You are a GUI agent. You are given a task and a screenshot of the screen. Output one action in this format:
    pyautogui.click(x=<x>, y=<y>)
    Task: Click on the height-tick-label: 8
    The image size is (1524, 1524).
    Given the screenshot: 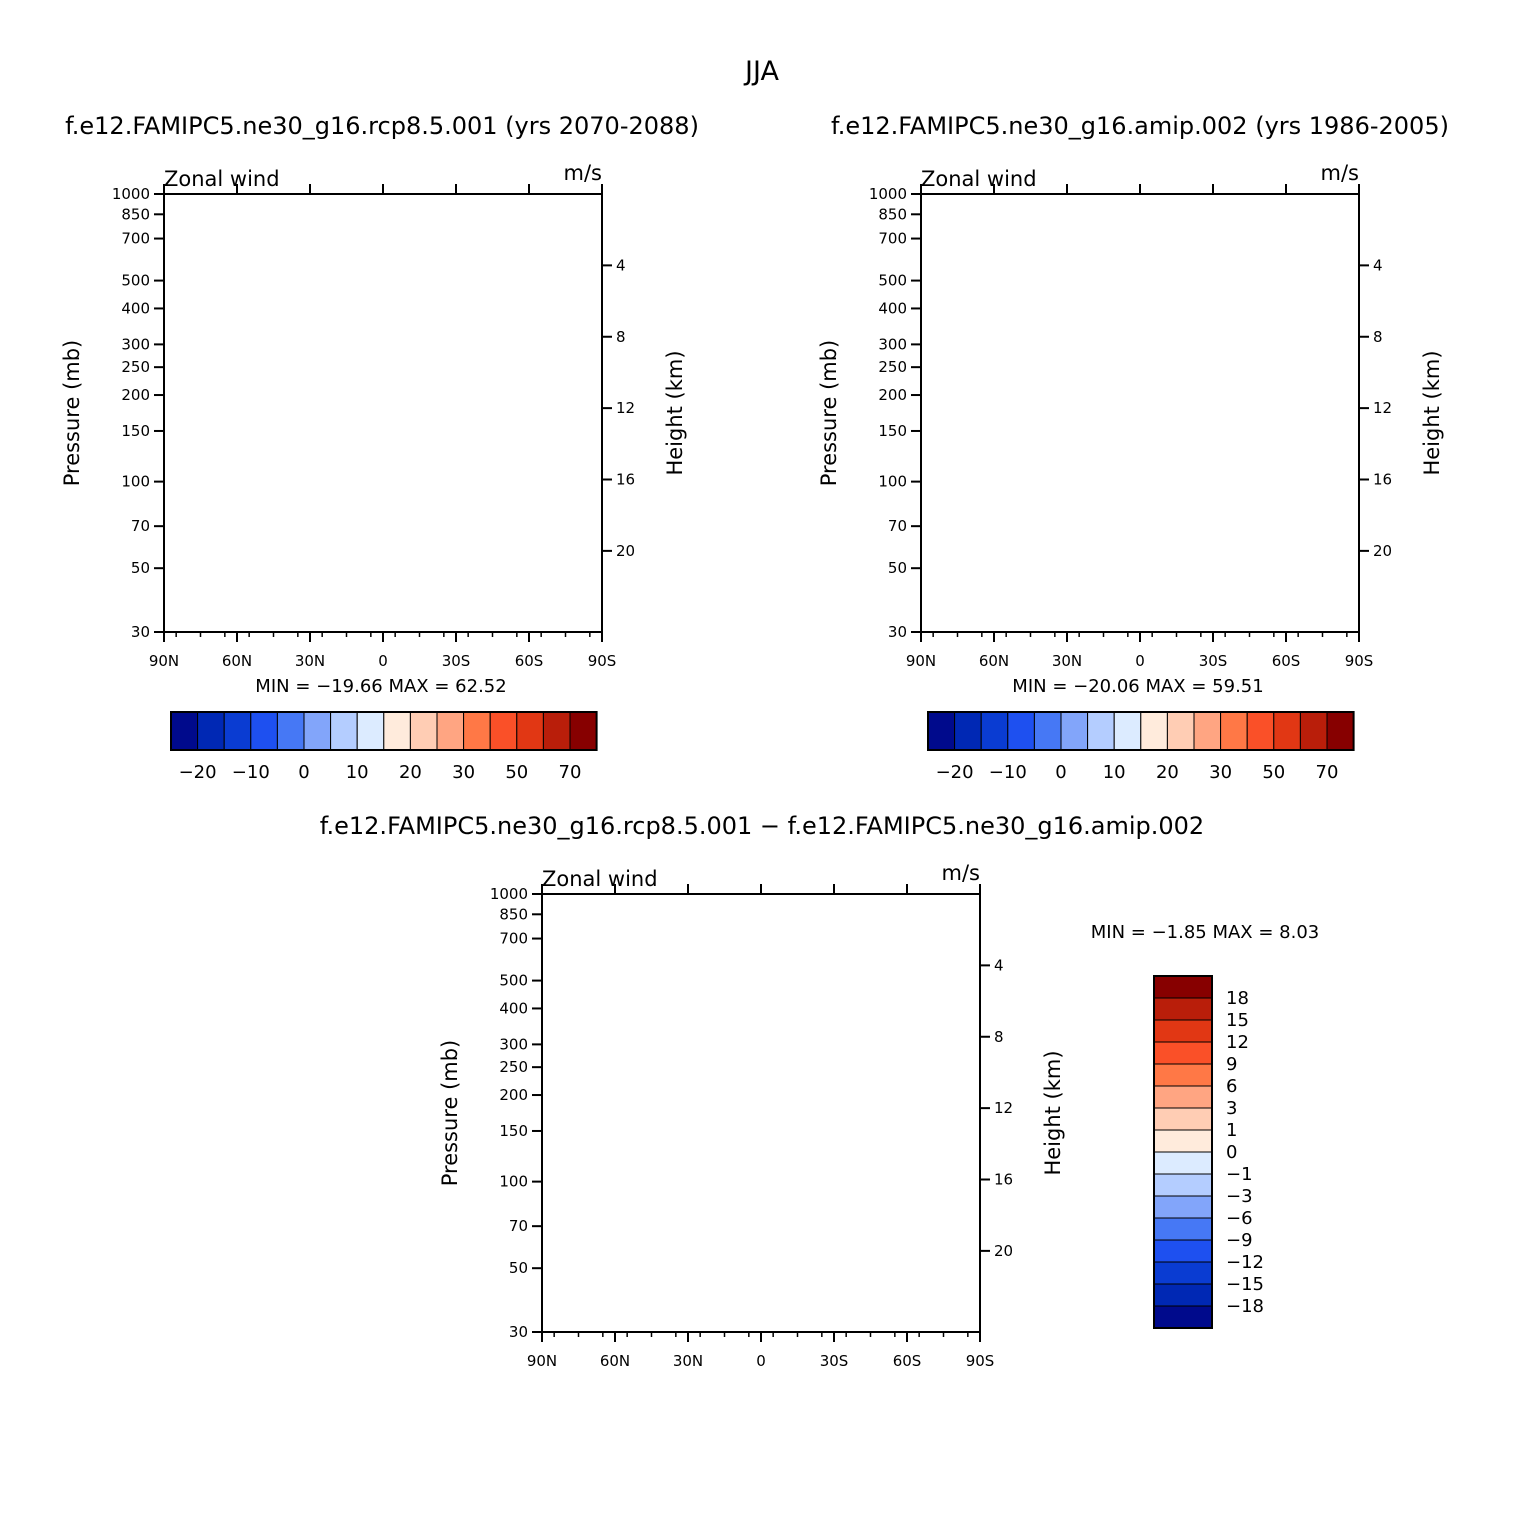 What is the action you would take?
    pyautogui.click(x=621, y=337)
    